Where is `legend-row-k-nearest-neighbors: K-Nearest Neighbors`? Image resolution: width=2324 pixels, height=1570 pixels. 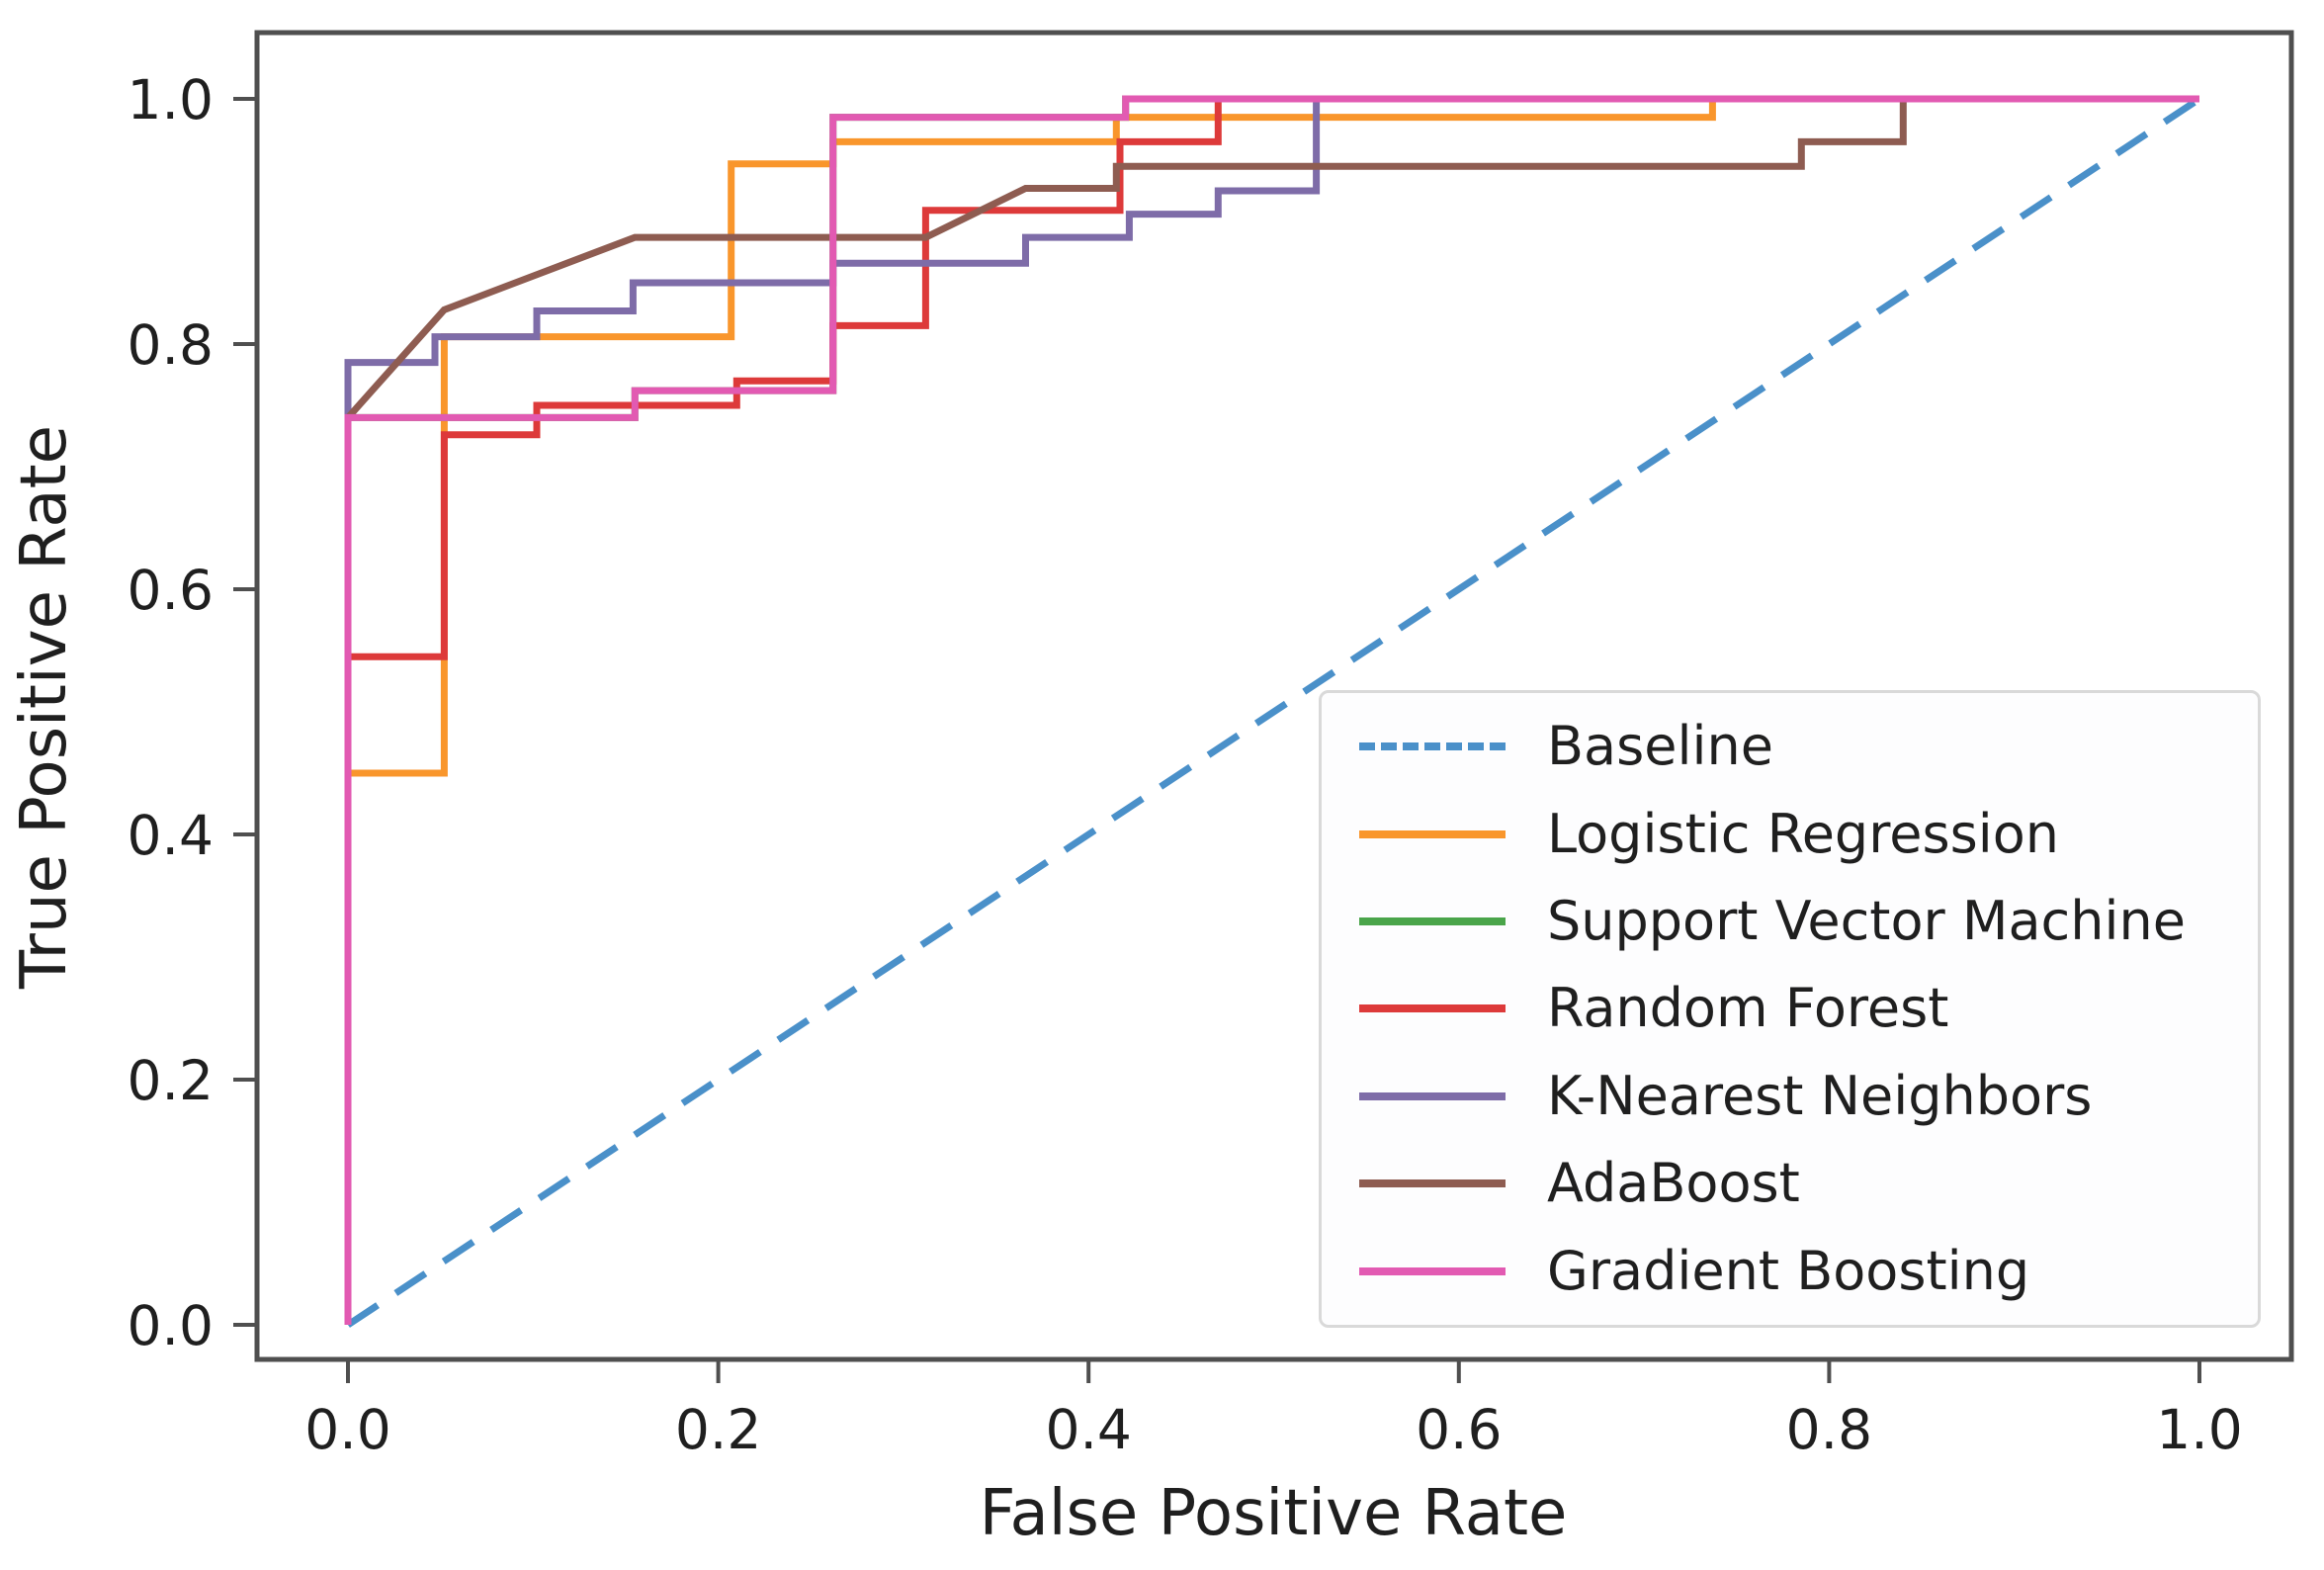
legend-row-k-nearest-neighbors: K-Nearest Neighbors is located at coordinates (1808, 1096).